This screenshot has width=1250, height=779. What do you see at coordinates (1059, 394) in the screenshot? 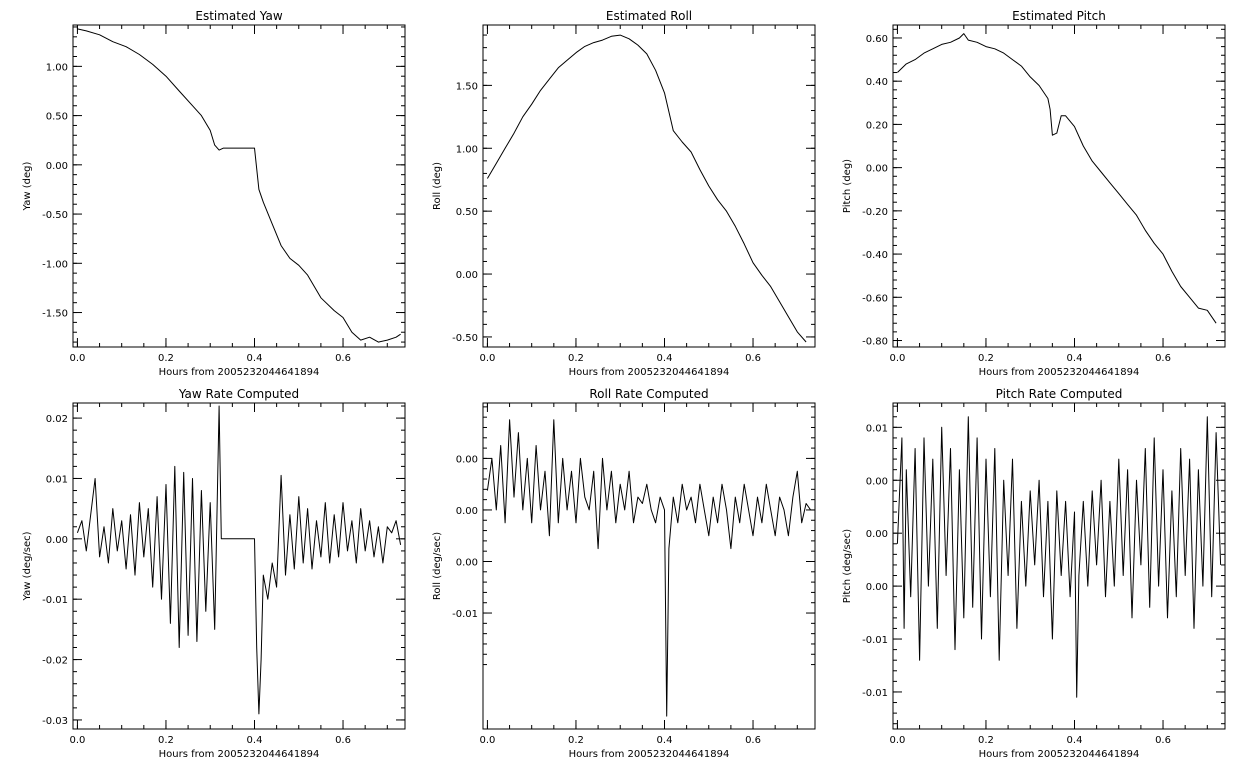
I see `chart-title: Pitch Rate Computed` at bounding box center [1059, 394].